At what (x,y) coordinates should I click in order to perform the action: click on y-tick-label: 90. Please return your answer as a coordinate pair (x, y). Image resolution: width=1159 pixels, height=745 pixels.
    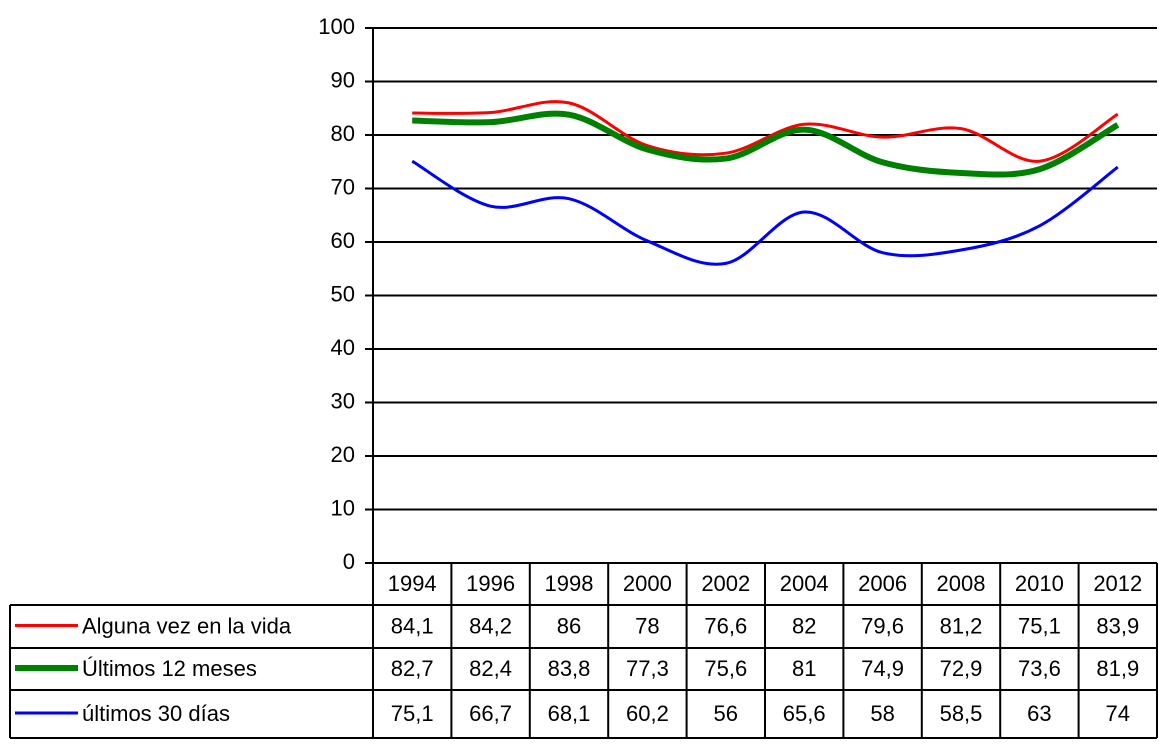
    Looking at the image, I should click on (343, 79).